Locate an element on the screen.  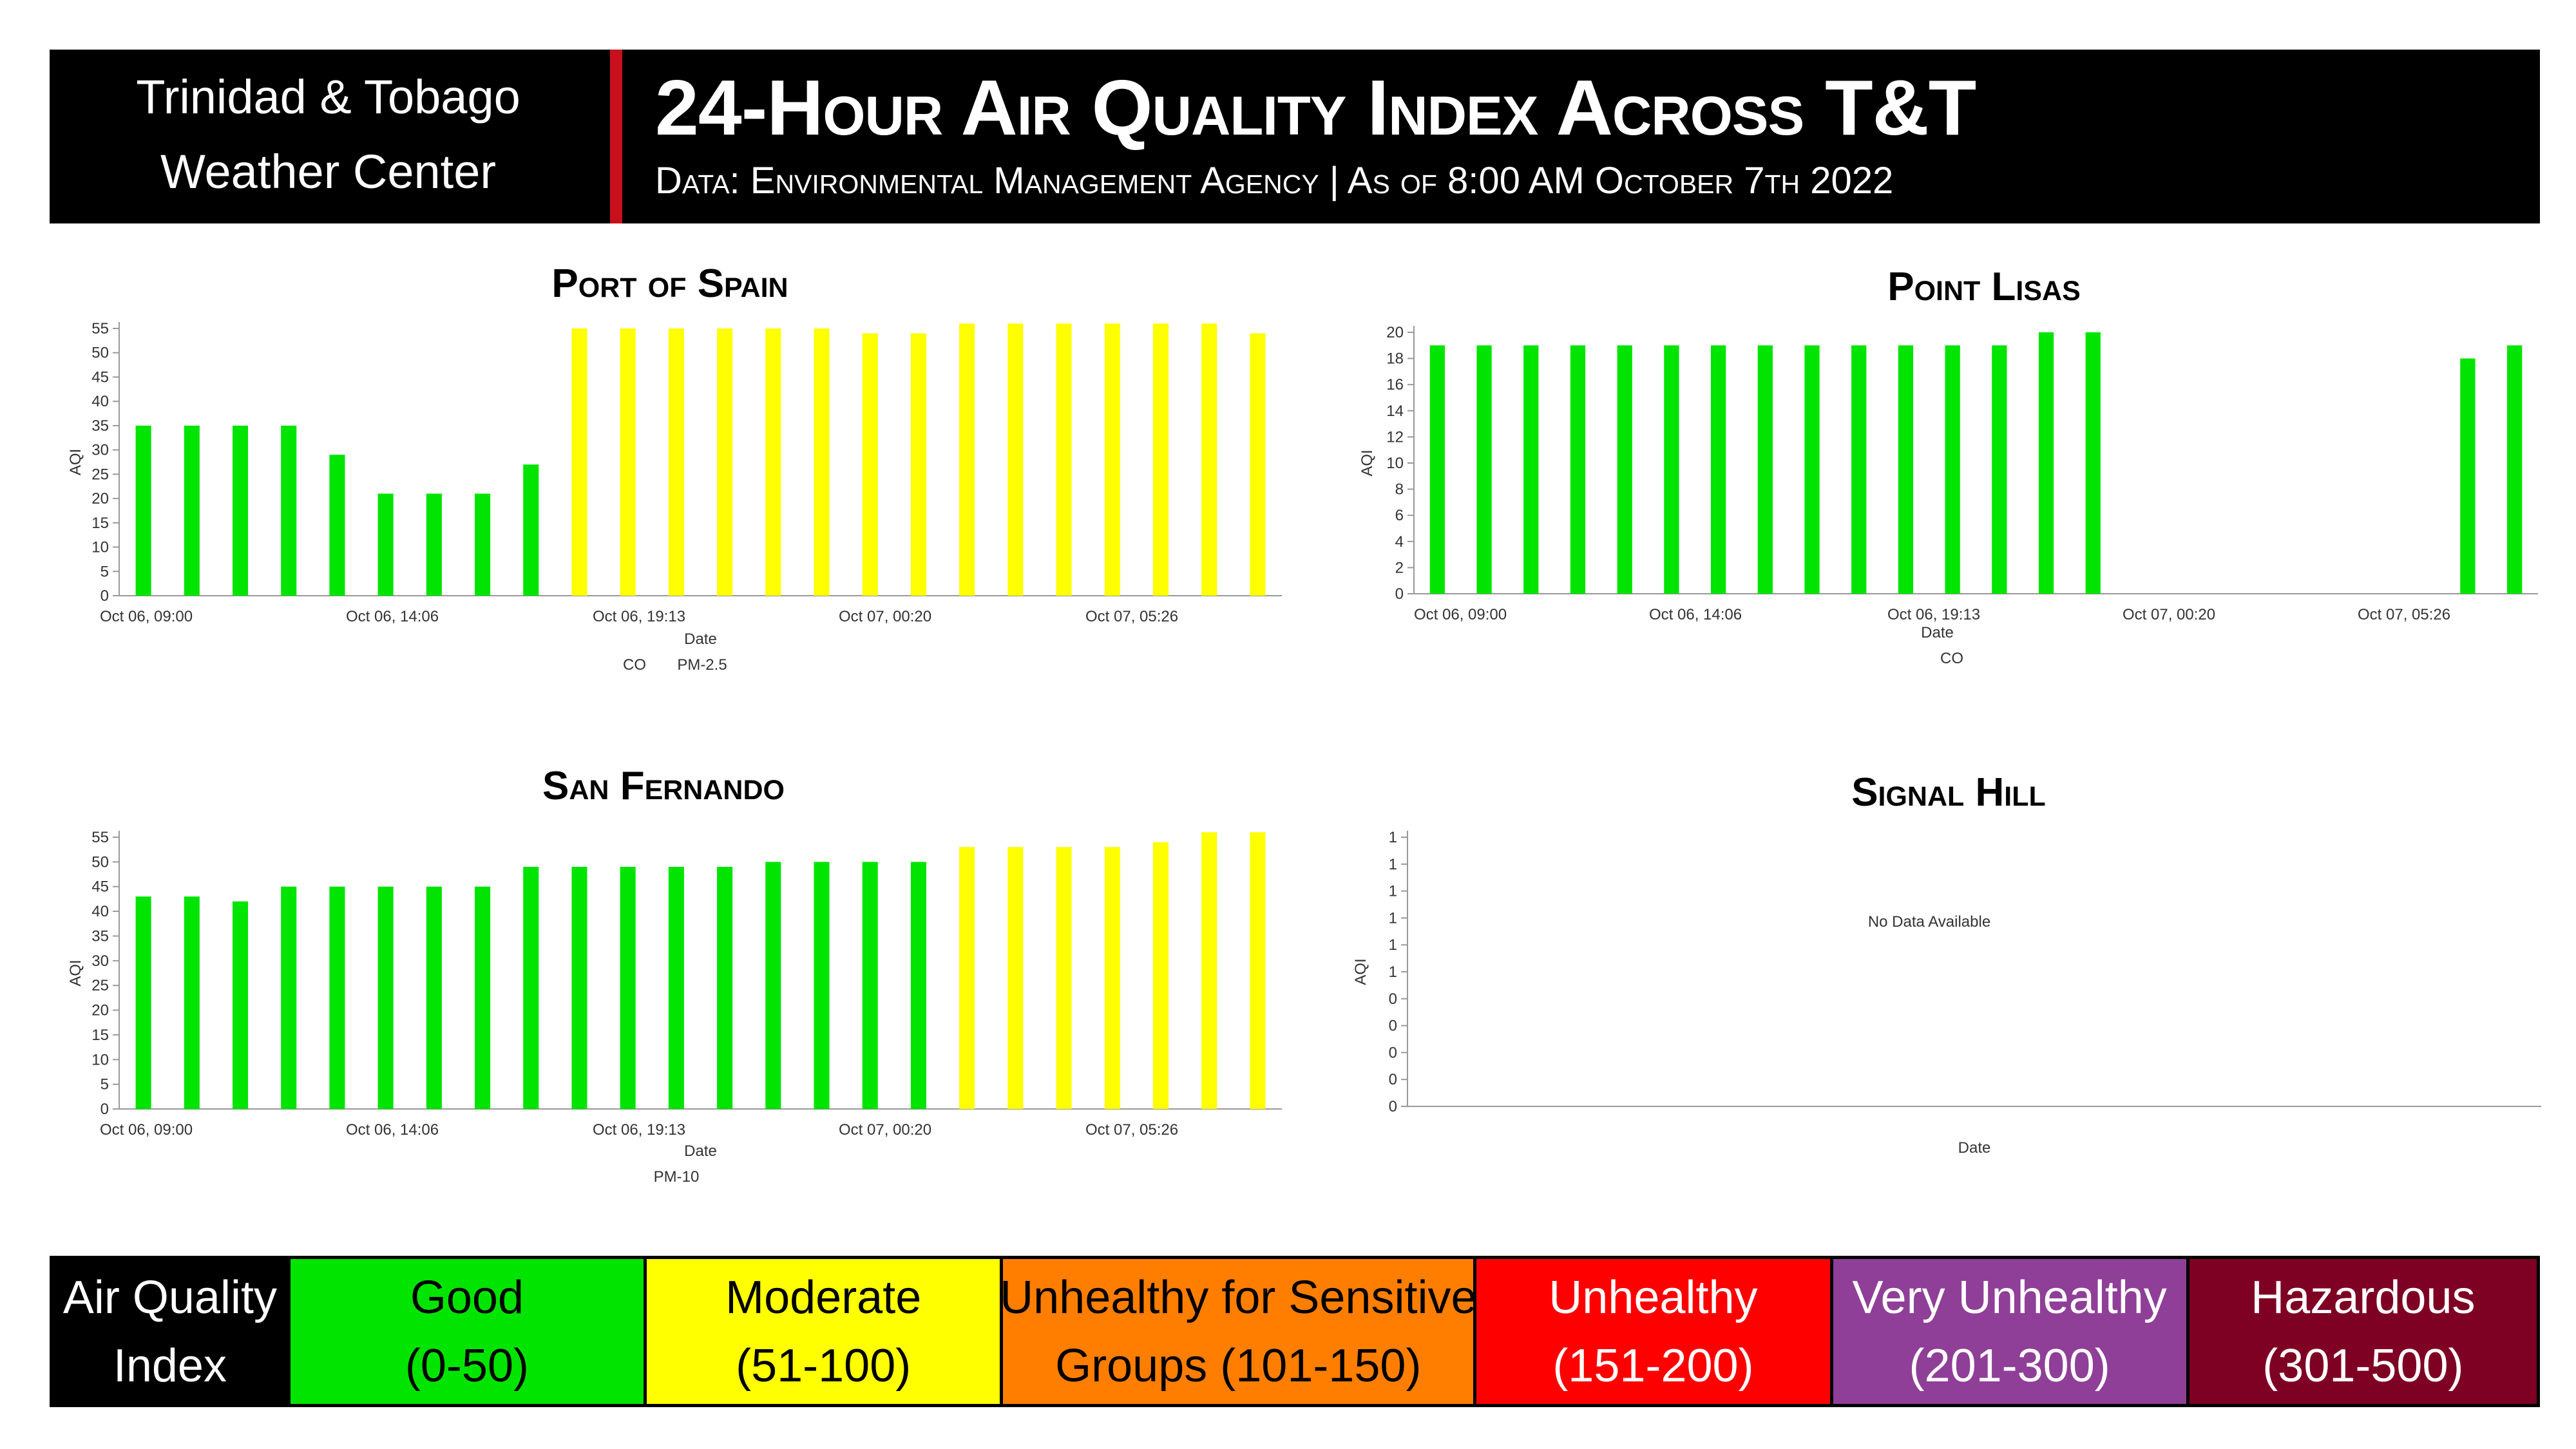
legend-cell: Hazardous (301-500) is located at coordinates (2363, 1331).